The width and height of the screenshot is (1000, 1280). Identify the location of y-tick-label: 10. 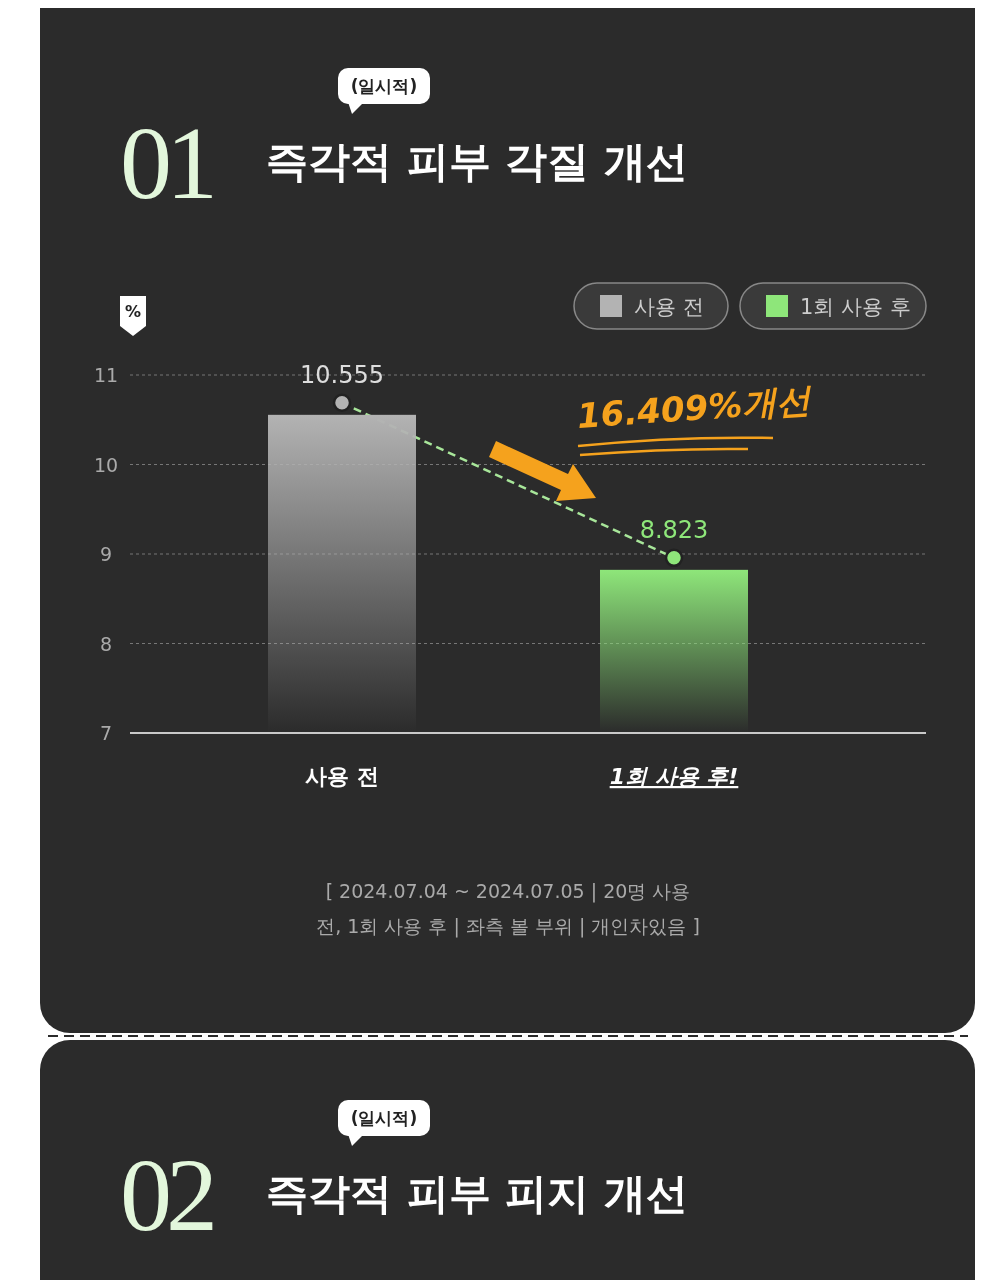
(106, 464).